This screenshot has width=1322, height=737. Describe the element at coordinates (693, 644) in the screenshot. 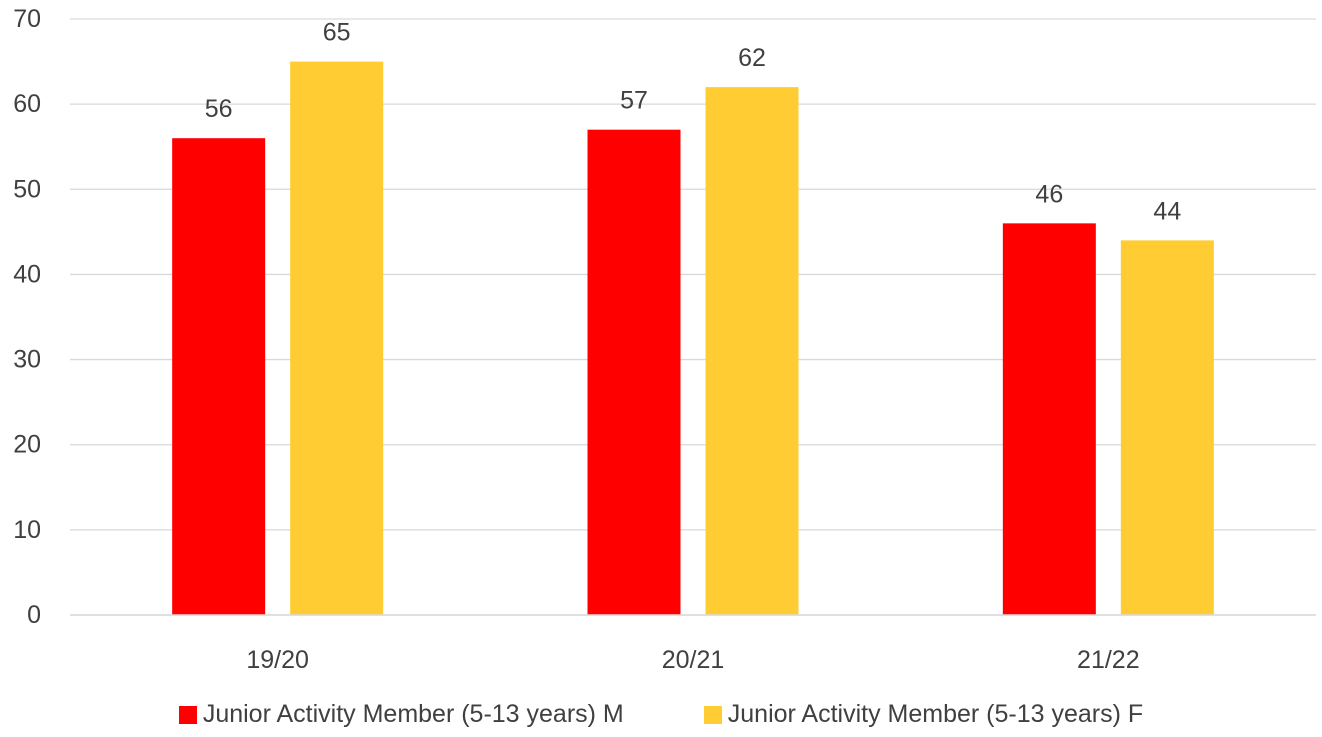

I see `x-axis: 19/20 20/21 21/22` at that location.